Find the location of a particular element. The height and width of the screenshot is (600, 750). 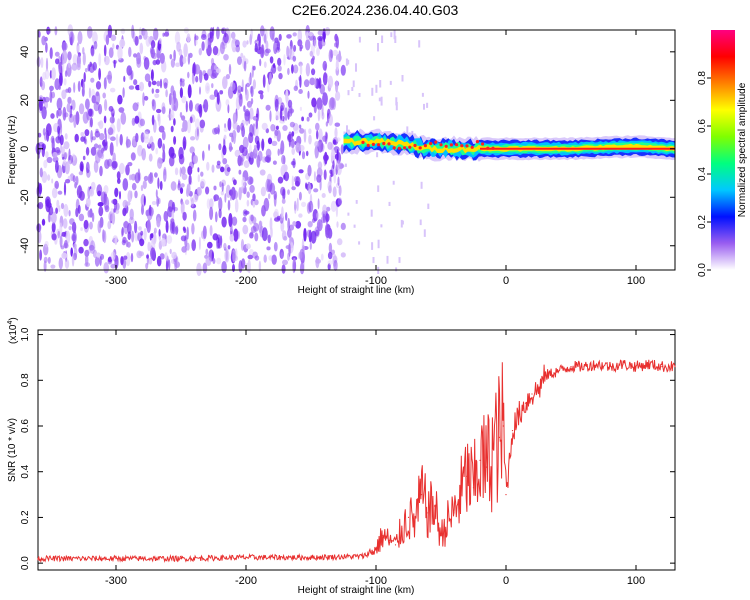

x-tick-label: -100 is located at coordinates (376, 281).